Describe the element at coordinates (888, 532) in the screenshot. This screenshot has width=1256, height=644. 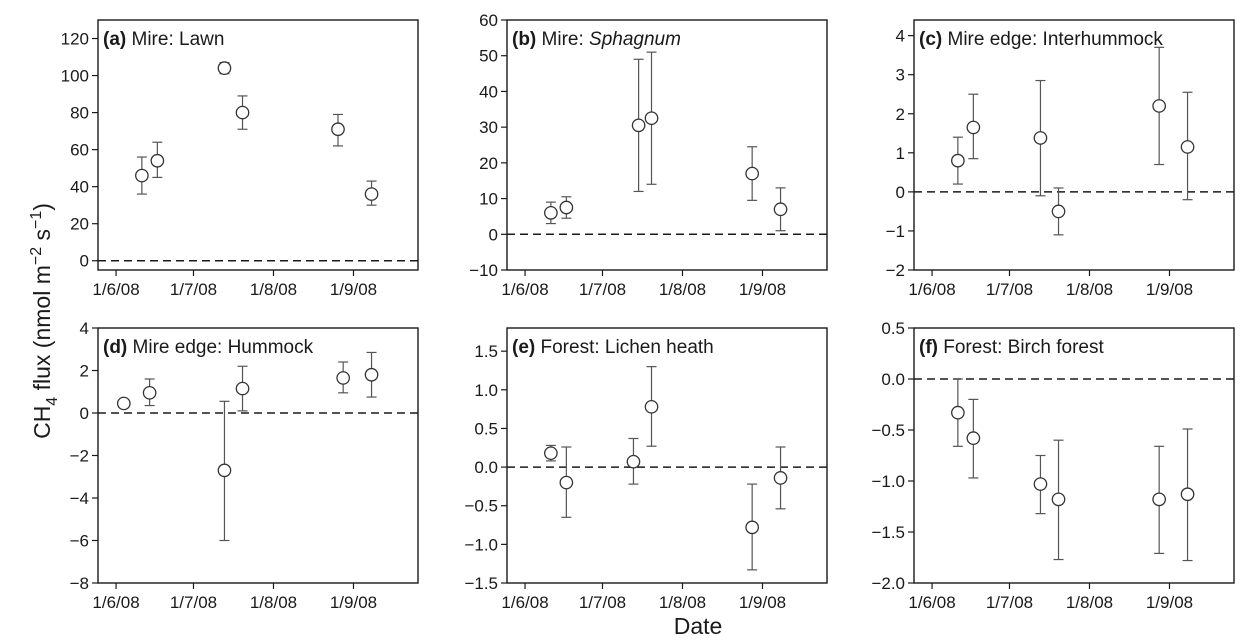
I see `y-tick-label: −1.5` at that location.